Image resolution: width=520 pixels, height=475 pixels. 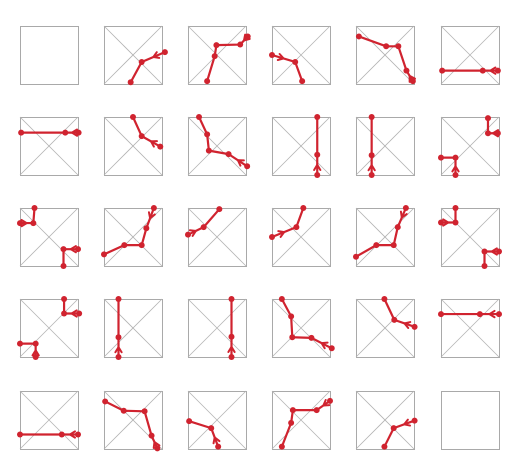 I want to click on tile-r2c6, so click(x=469, y=146).